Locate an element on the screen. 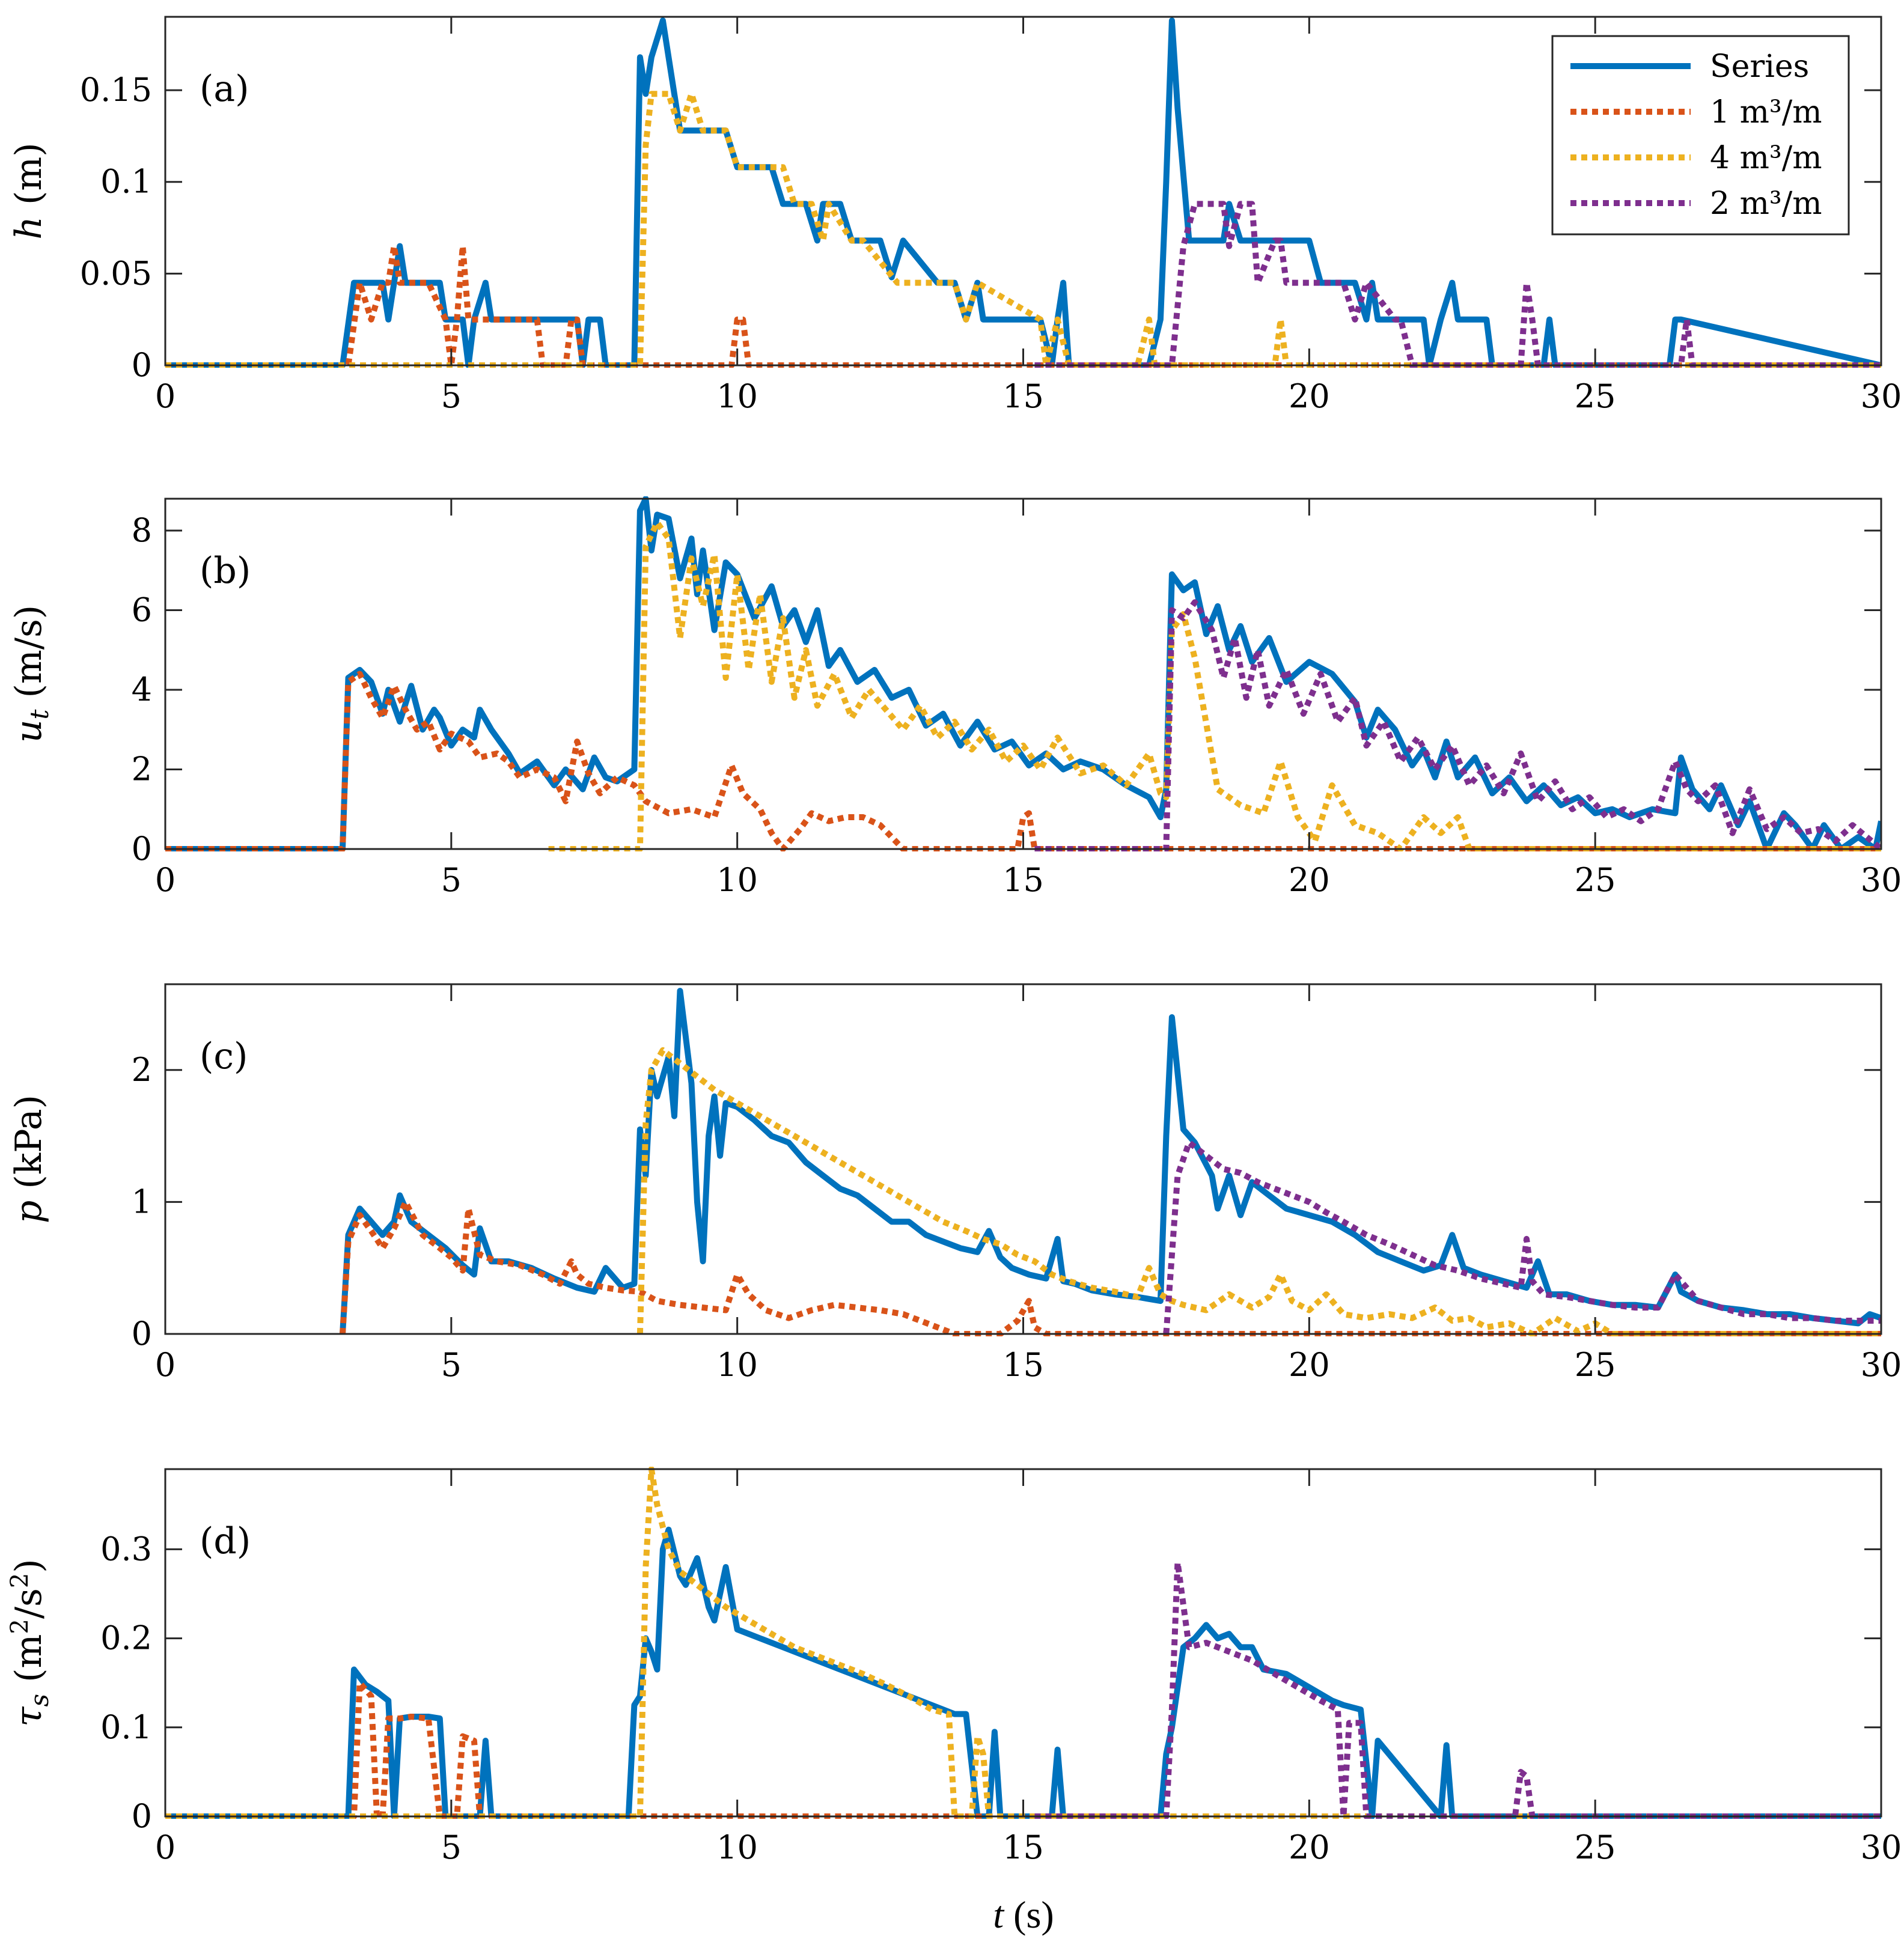 The height and width of the screenshot is (1939, 1904). panel-label: (b) is located at coordinates (225, 571).